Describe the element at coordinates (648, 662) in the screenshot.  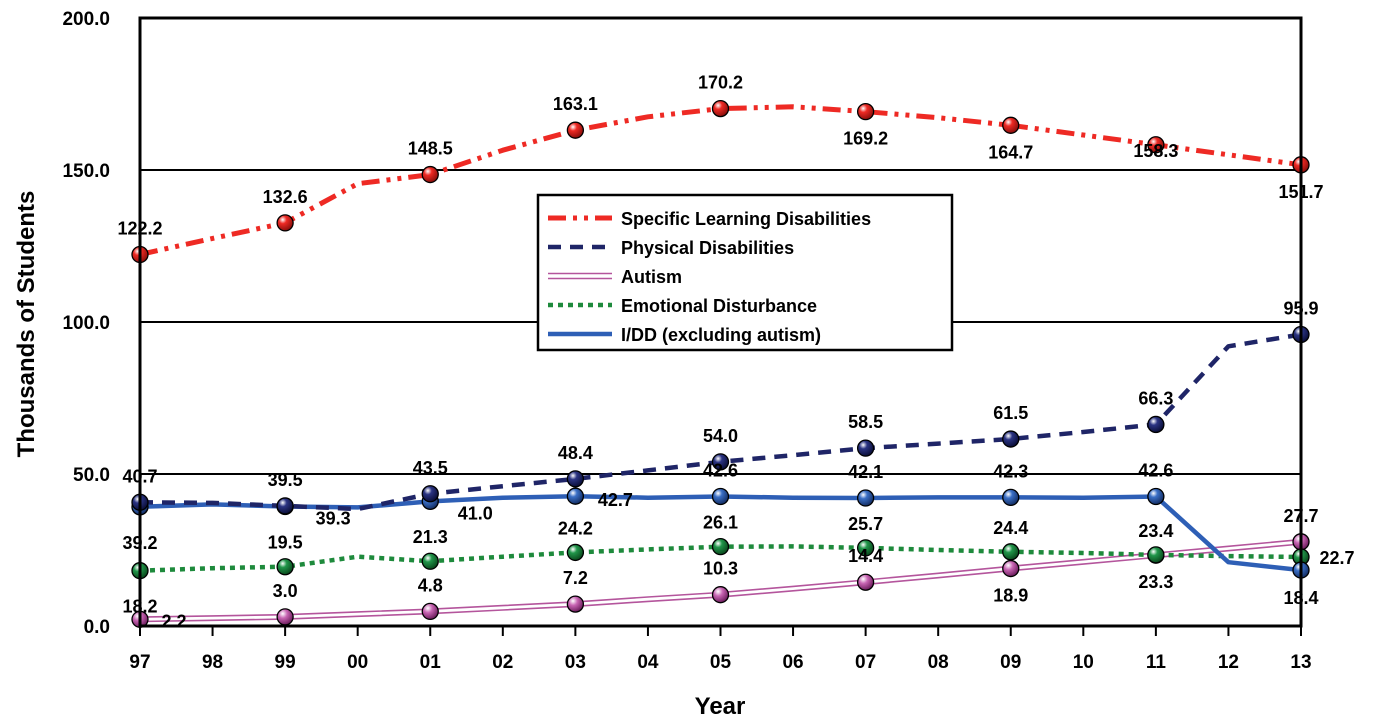
I see `x-tick-label: 04` at that location.